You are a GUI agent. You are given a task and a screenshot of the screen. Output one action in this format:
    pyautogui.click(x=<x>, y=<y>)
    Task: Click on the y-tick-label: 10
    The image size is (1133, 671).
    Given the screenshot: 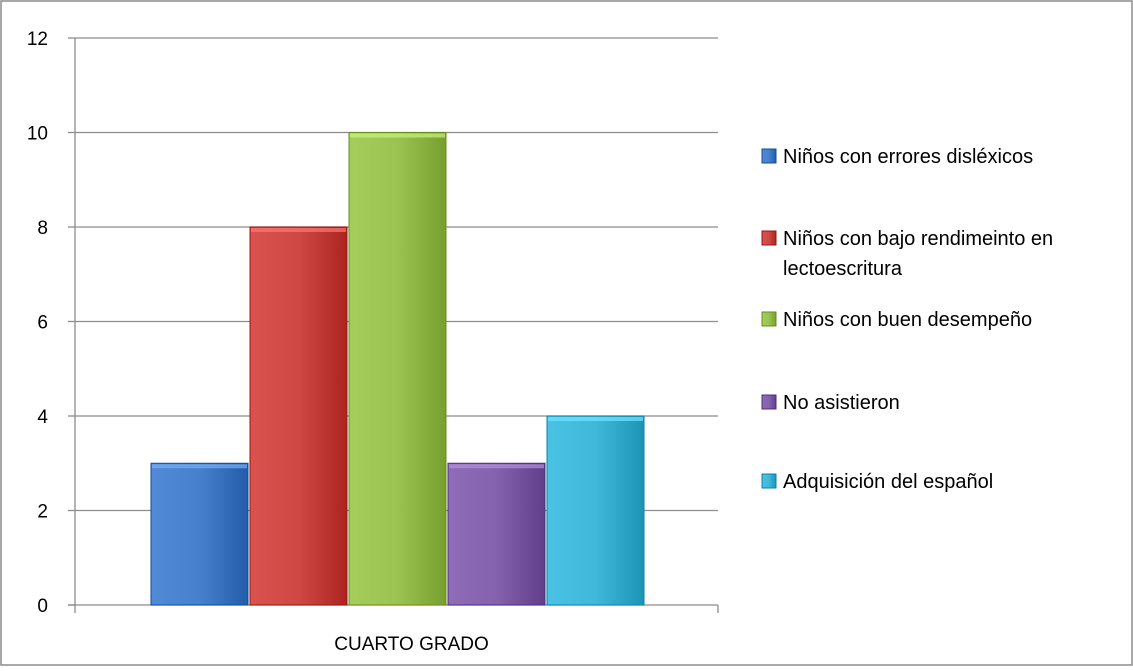 What is the action you would take?
    pyautogui.click(x=37, y=134)
    